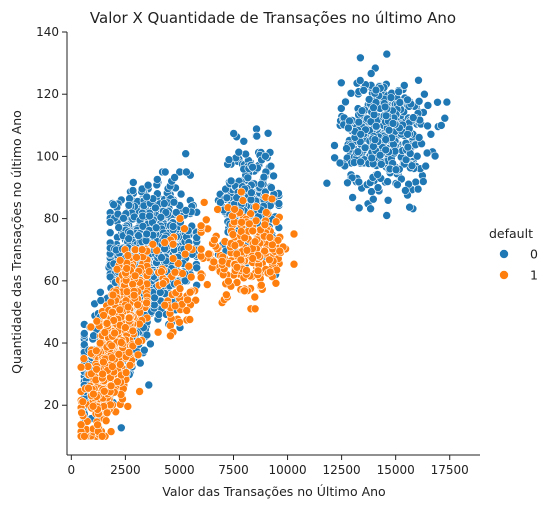  I want to click on x-tick-label: 10000, so click(287, 470).